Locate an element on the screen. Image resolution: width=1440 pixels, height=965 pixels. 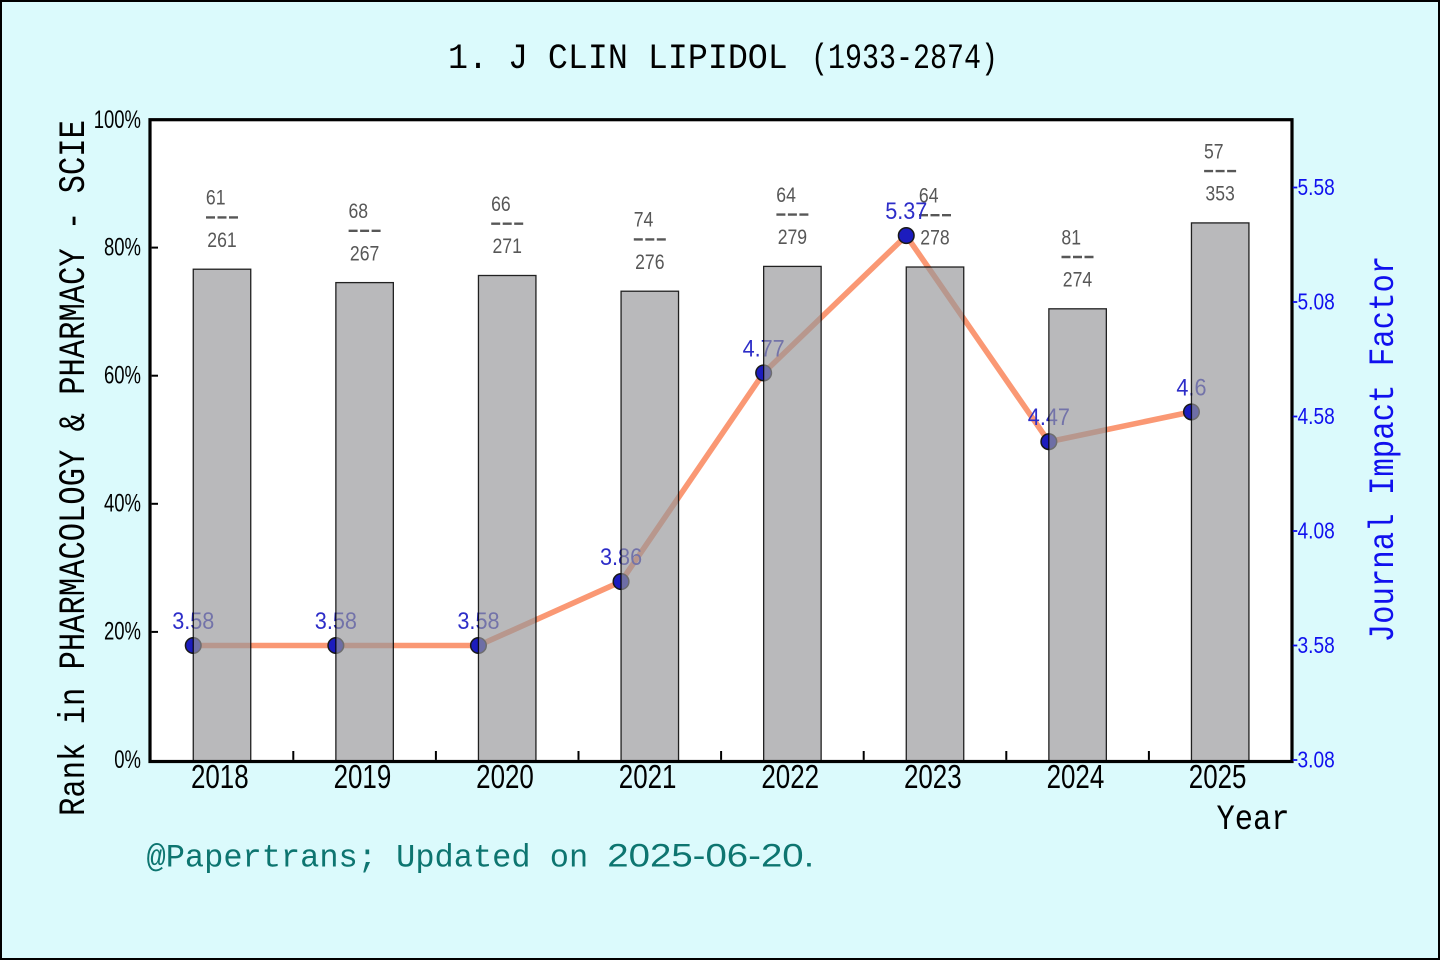
svg-text: 267 is located at coordinates (364, 254).